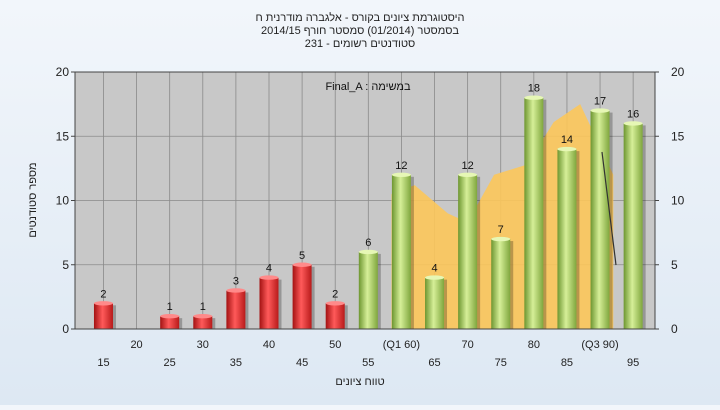  Describe the element at coordinates (368, 87) in the screenshot. I see `annotation-label: Final_A : במשימה` at that location.